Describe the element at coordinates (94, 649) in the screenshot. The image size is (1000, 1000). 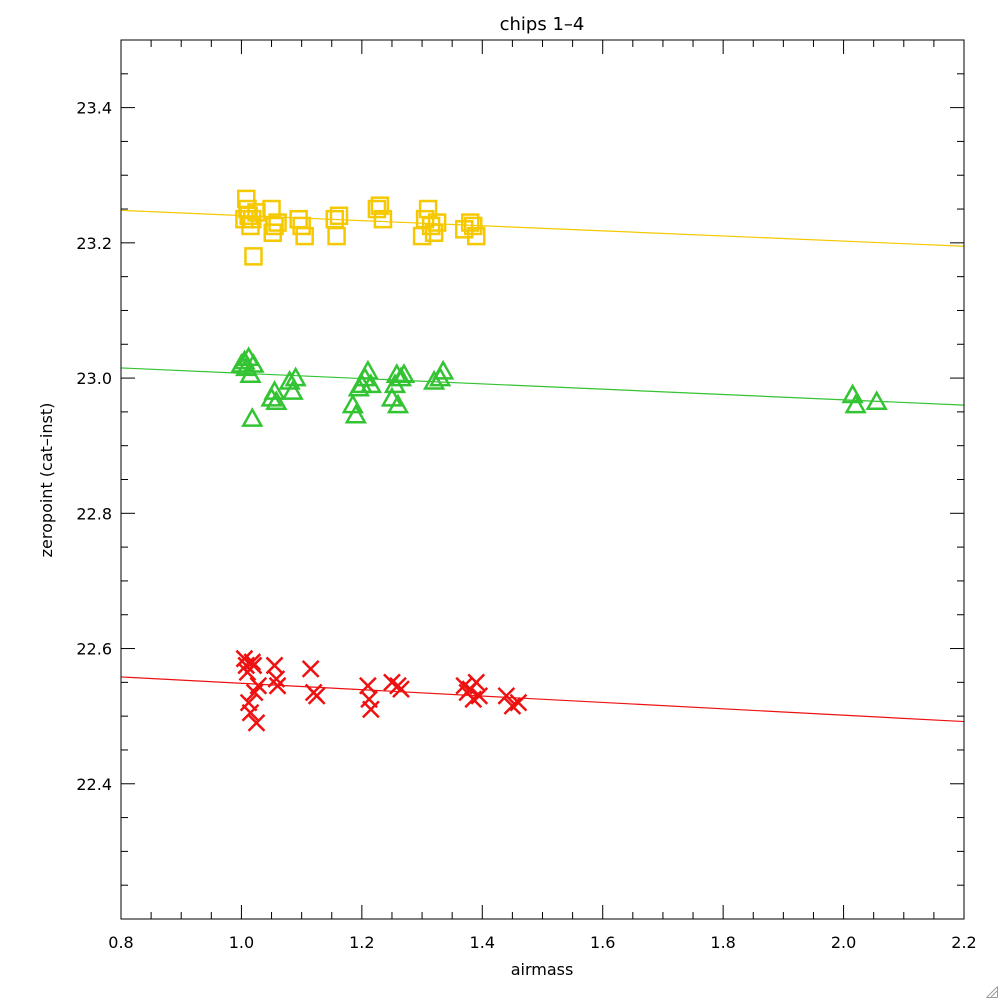
I see `y-tick-label: 22.6` at that location.